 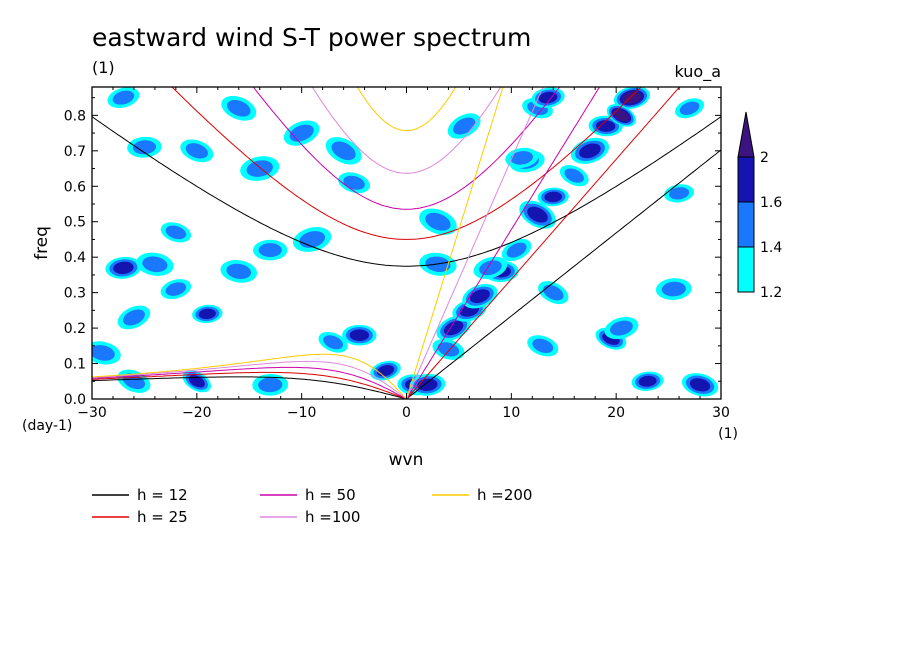 I want to click on y-tick-label: 0.4, so click(x=75, y=258).